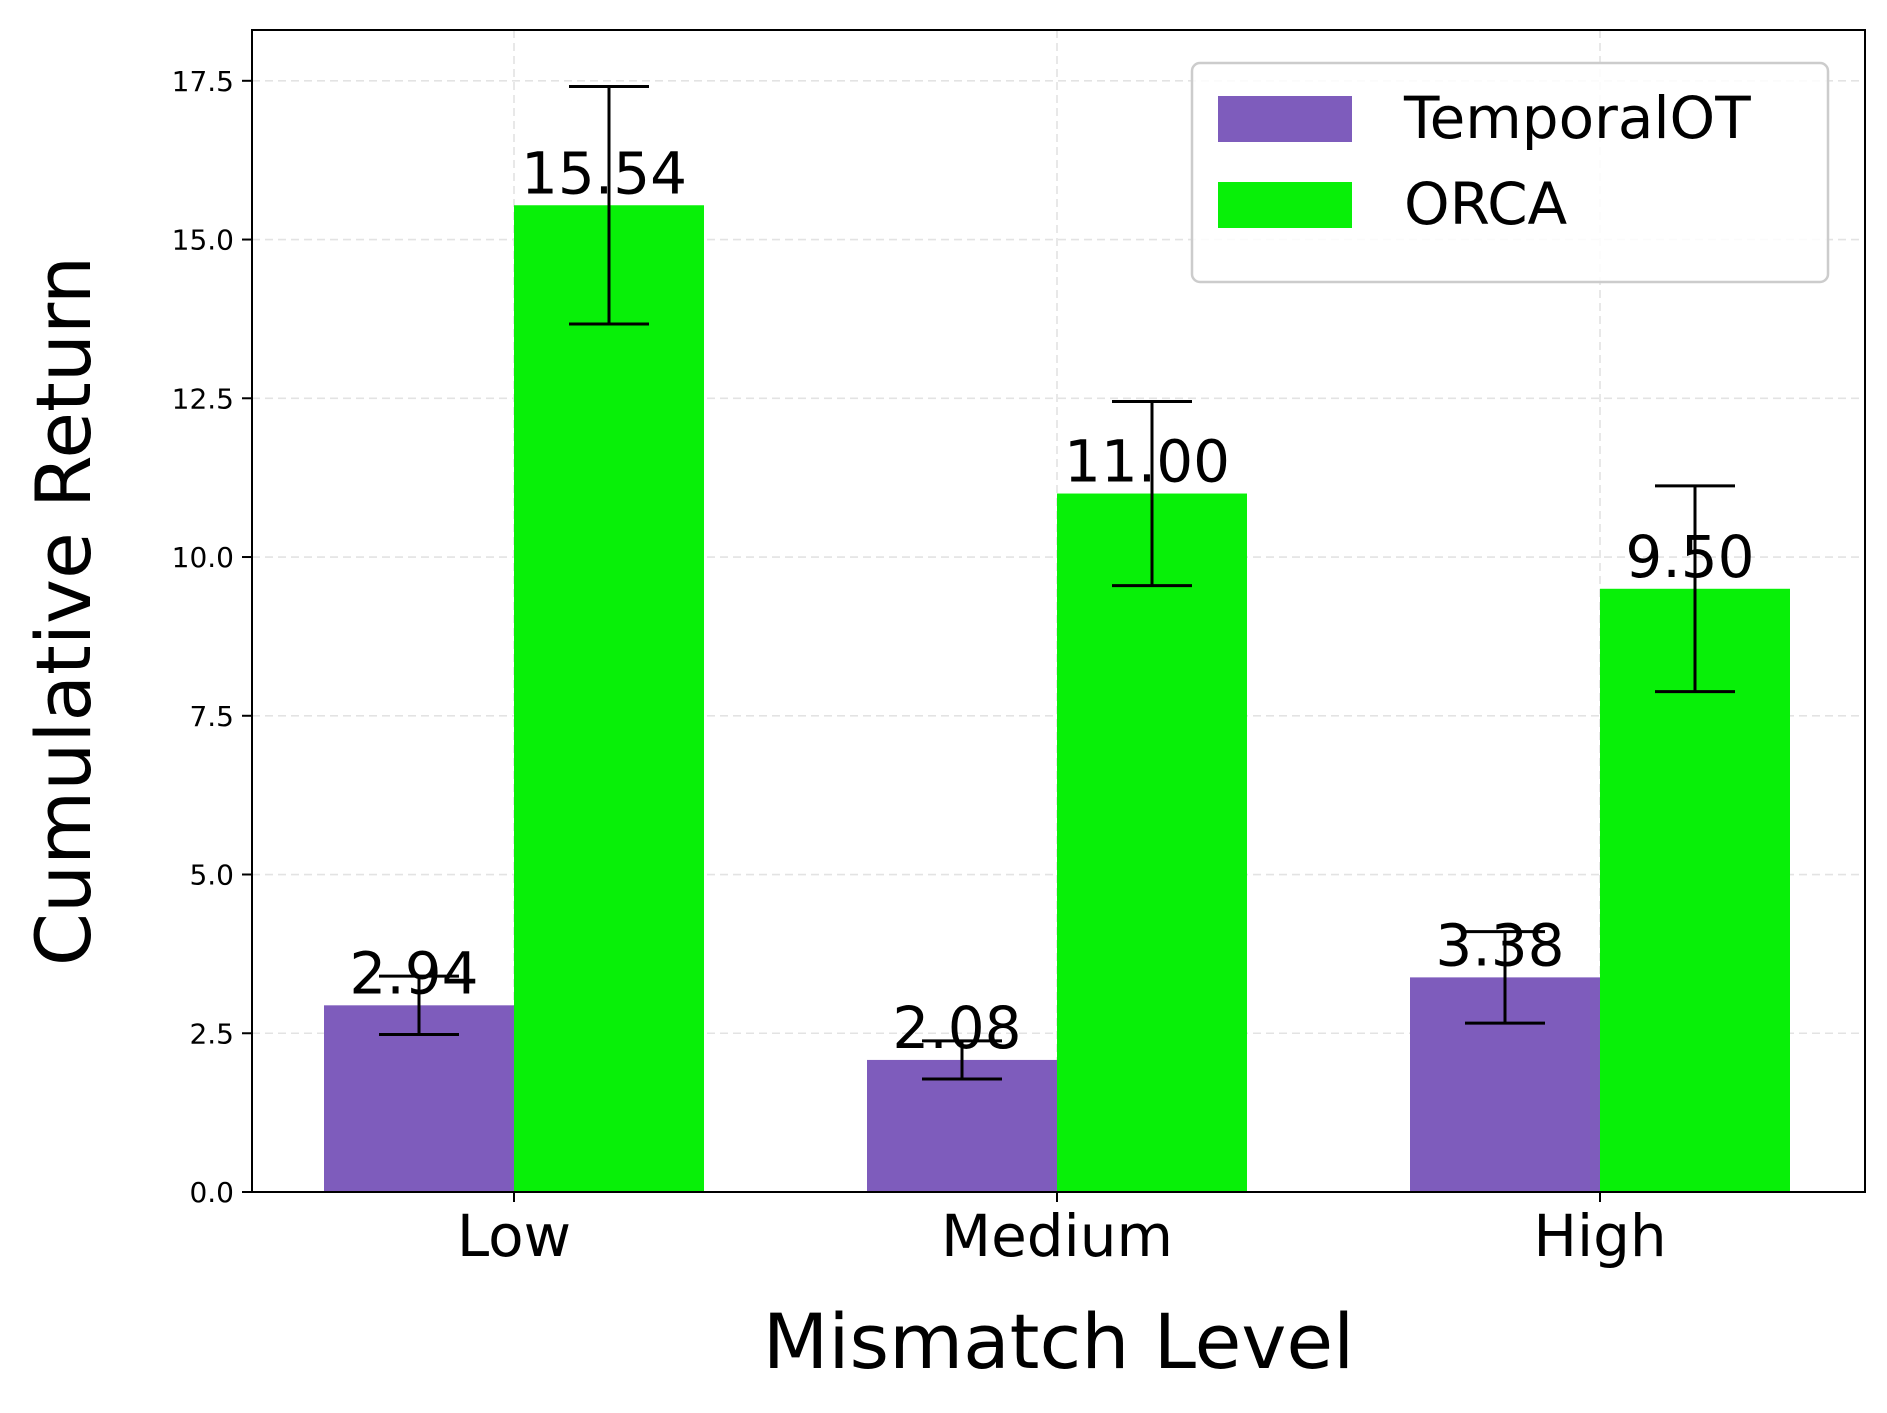 Image resolution: width=1887 pixels, height=1413 pixels. What do you see at coordinates (63, 611) in the screenshot?
I see `y-axis-title: Cumulative Return` at bounding box center [63, 611].